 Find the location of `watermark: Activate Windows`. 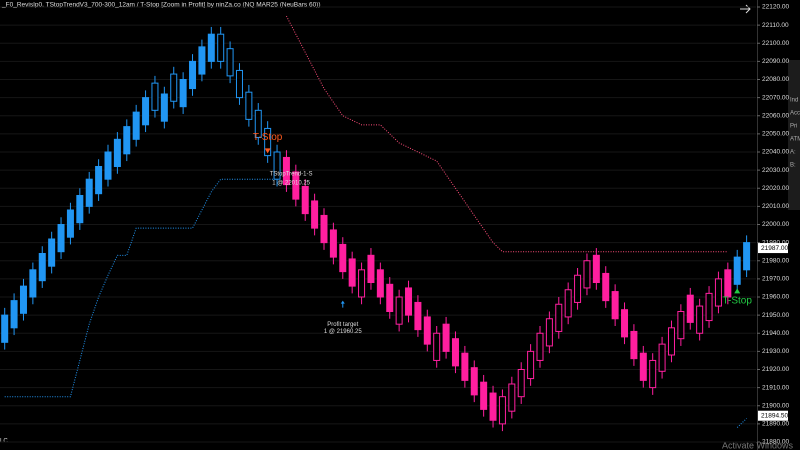

watermark: Activate Windows is located at coordinates (758, 445).